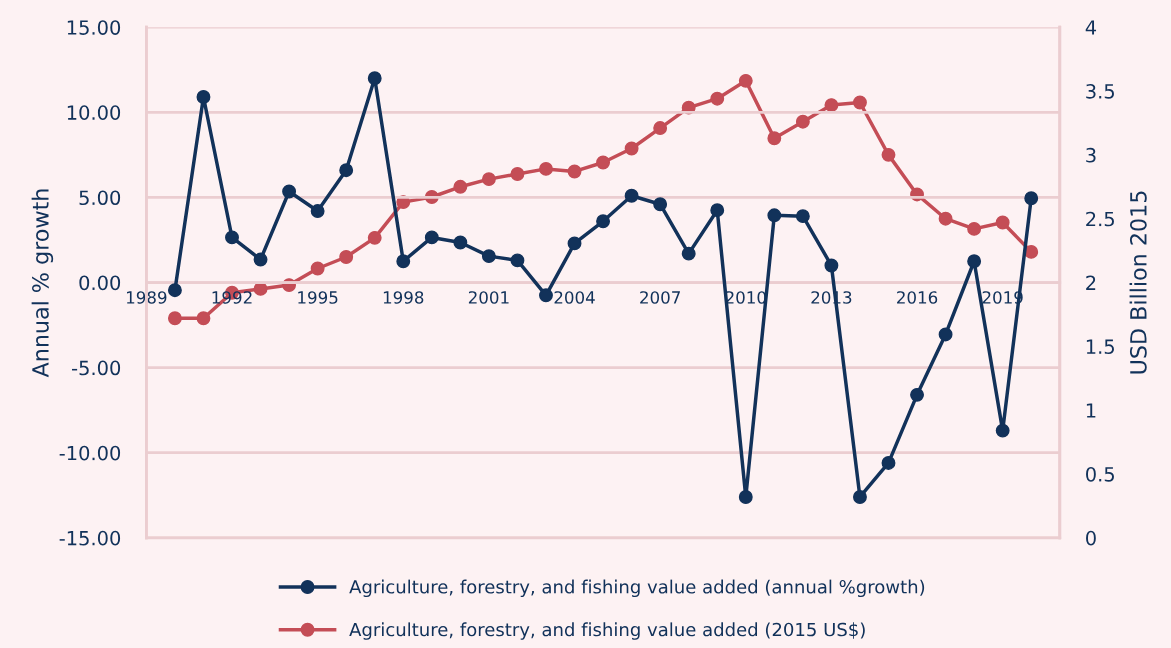 This screenshot has height=648, width=1171. Describe the element at coordinates (574, 297) in the screenshot. I see `x-tick-label: 2004` at that location.